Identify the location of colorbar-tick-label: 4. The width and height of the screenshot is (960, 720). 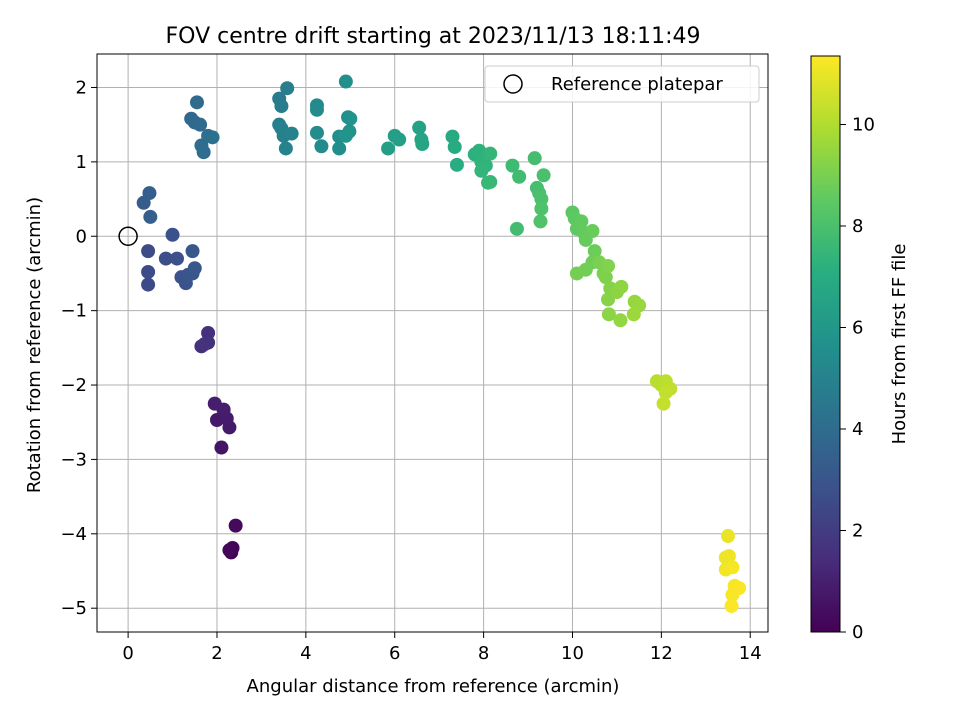
(857, 429).